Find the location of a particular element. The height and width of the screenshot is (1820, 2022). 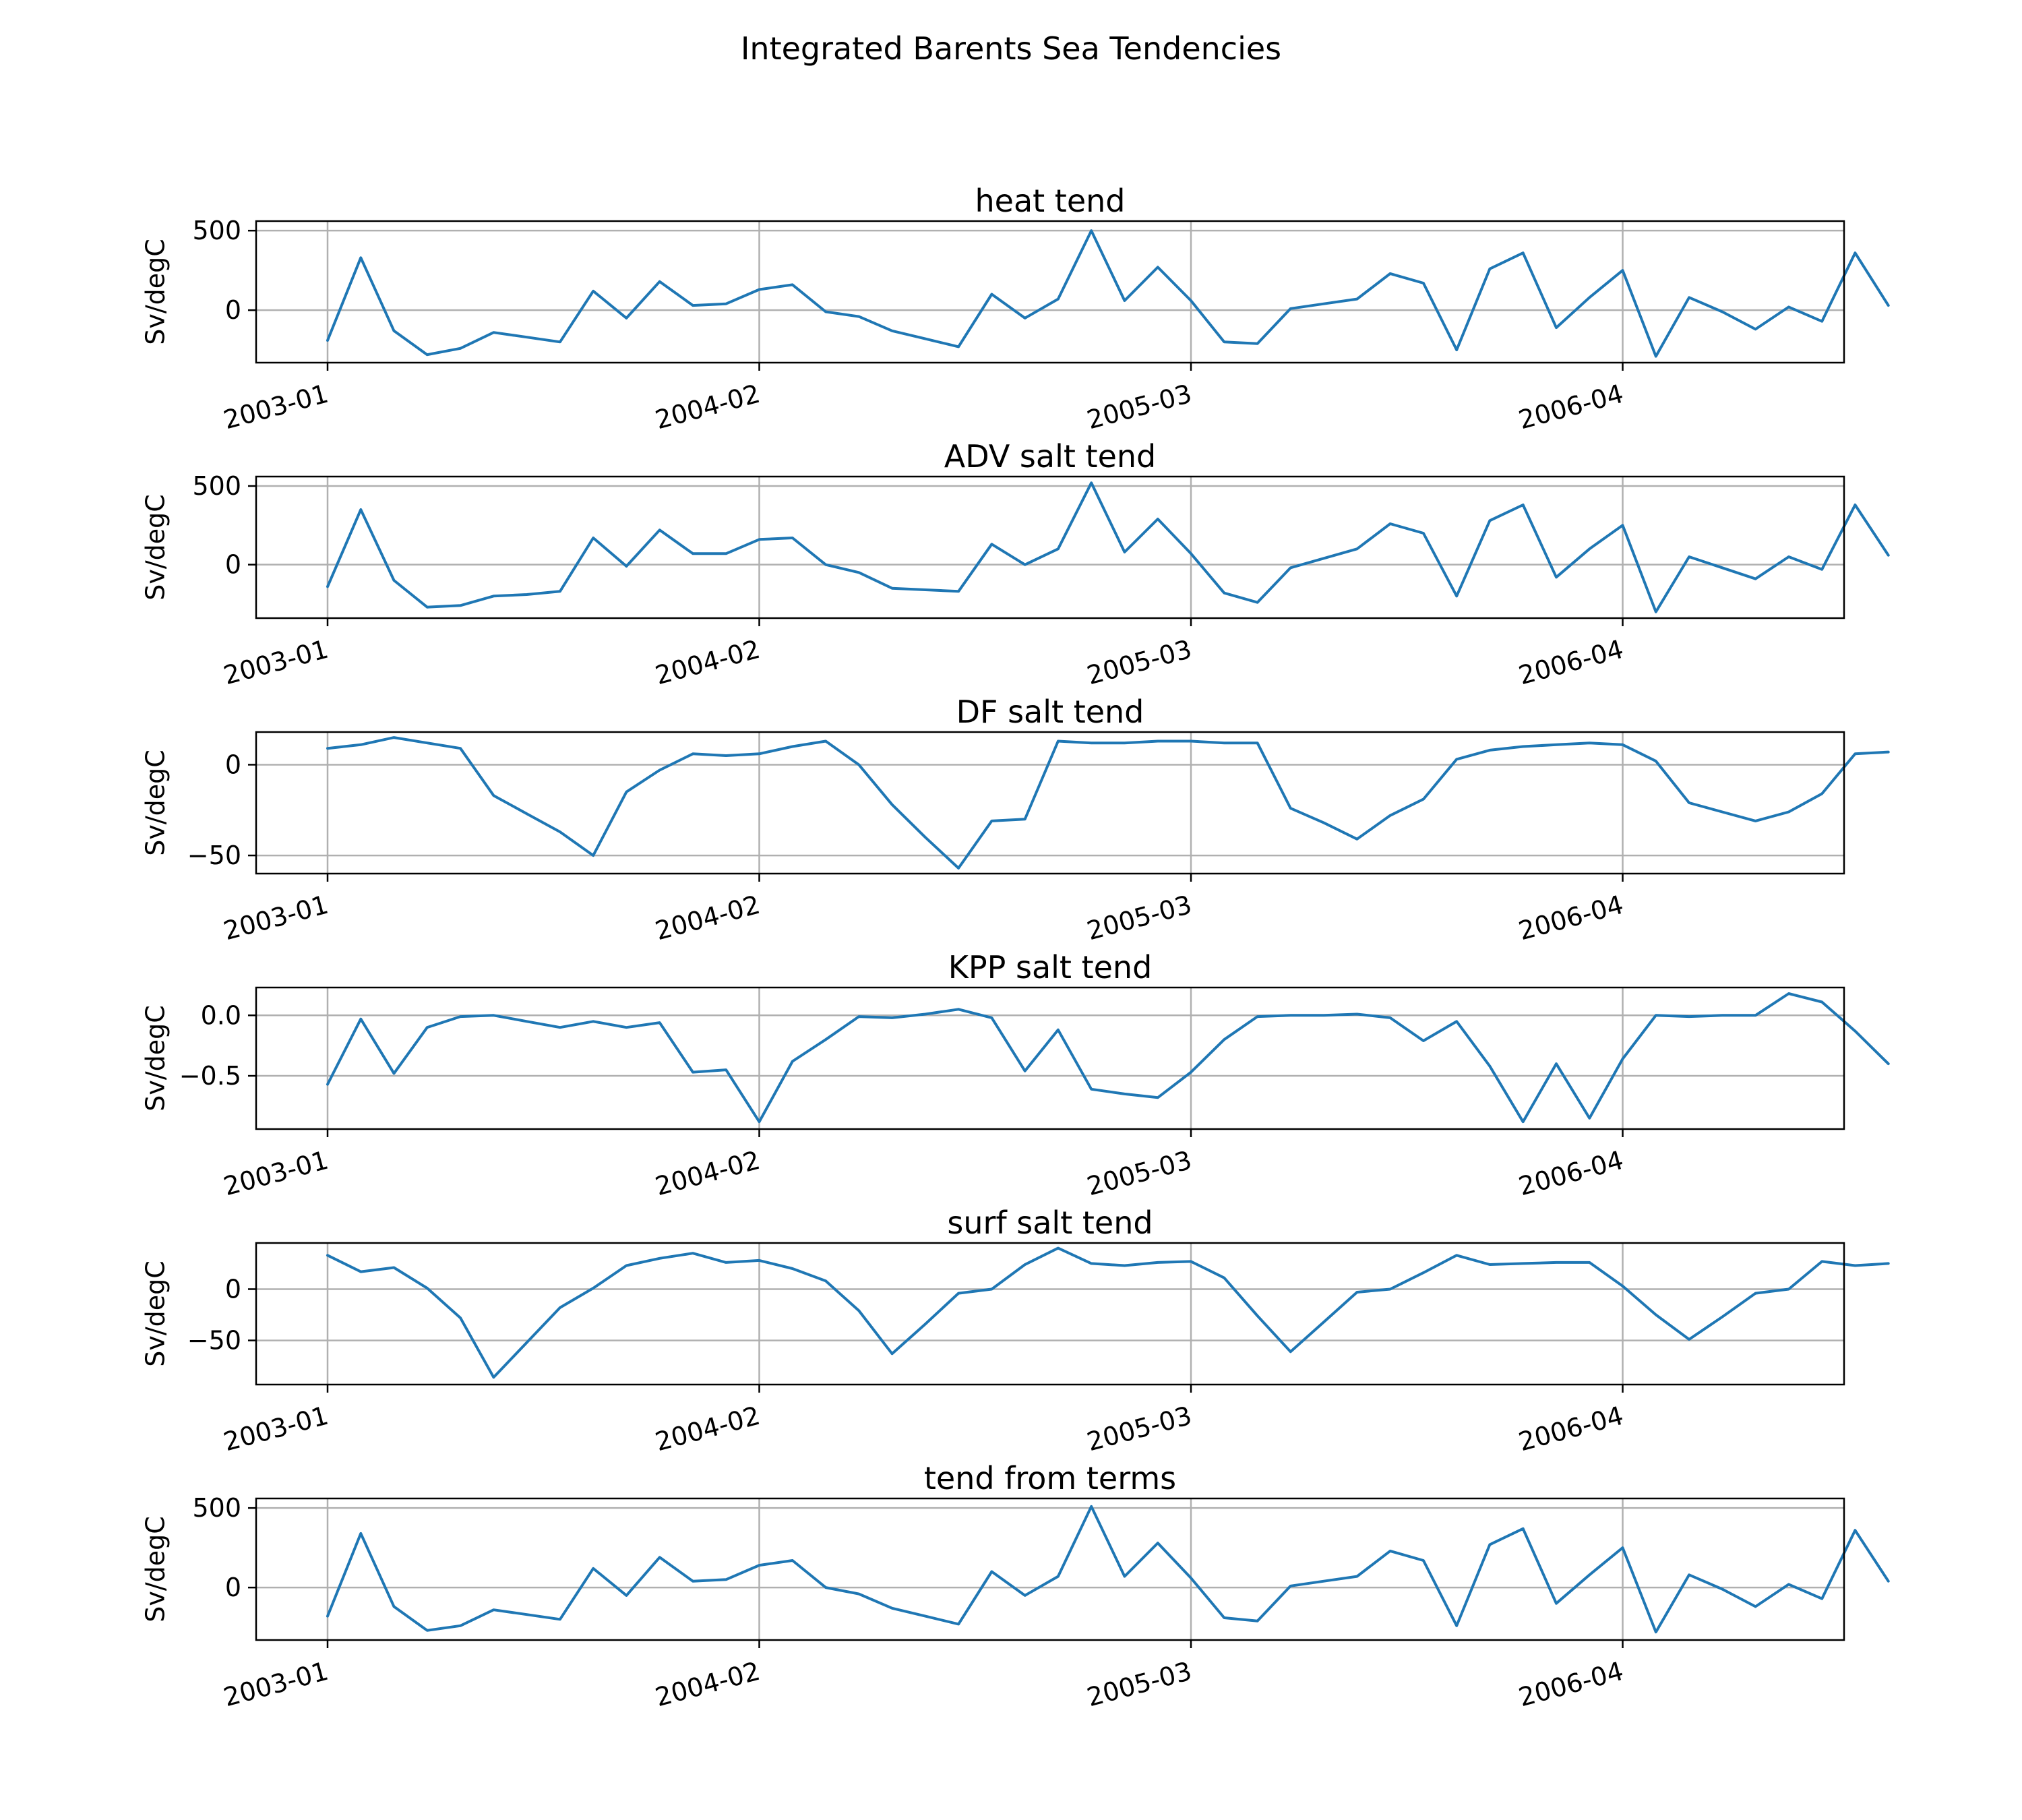

subplot-title: surf salt tend is located at coordinates (1050, 1223).